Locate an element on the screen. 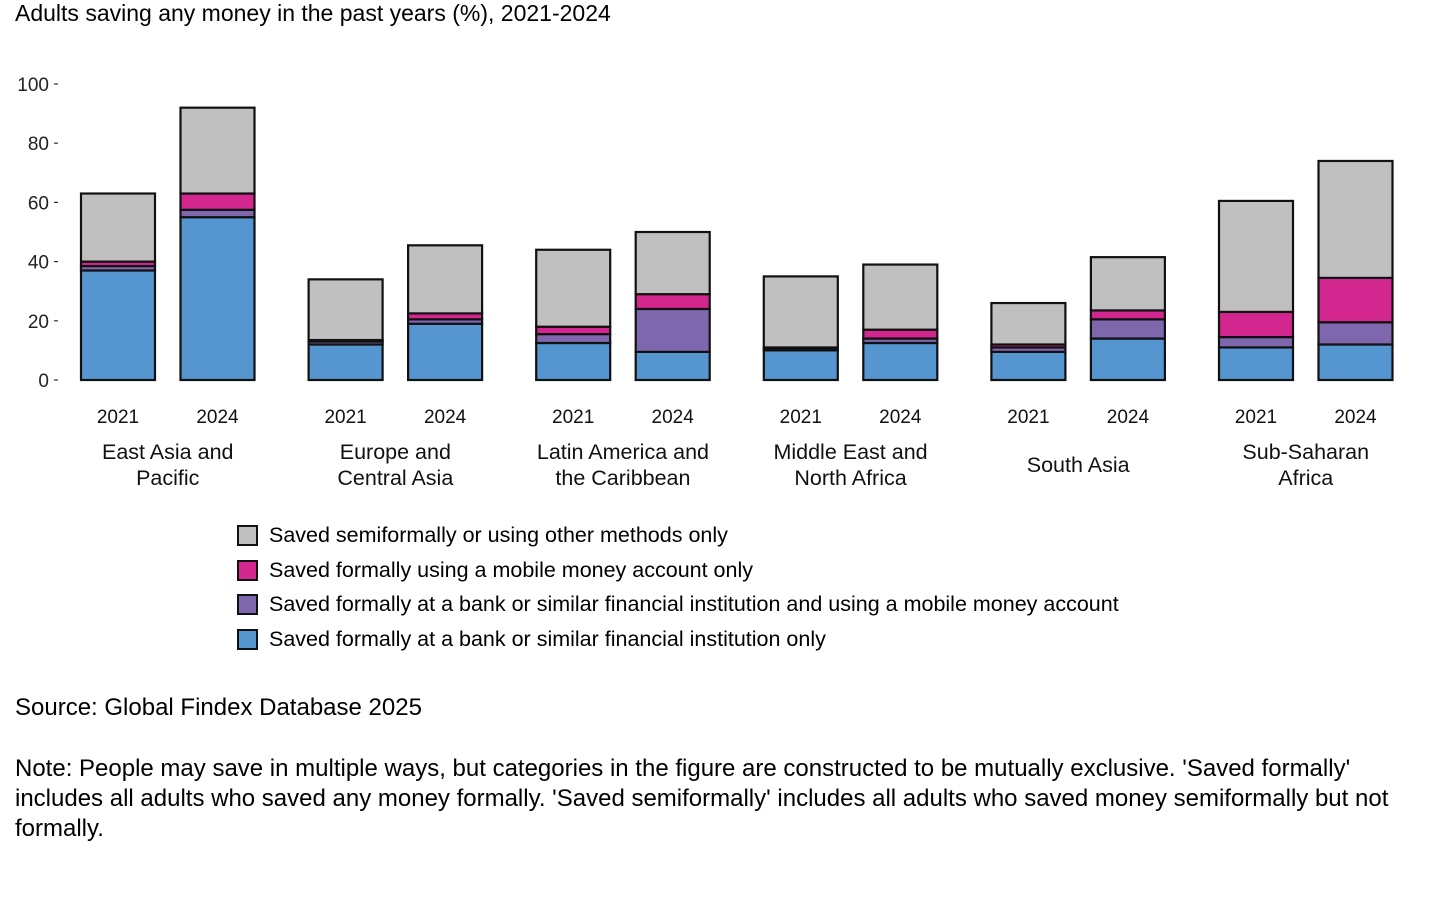  group-label: Africa is located at coordinates (1305, 478).